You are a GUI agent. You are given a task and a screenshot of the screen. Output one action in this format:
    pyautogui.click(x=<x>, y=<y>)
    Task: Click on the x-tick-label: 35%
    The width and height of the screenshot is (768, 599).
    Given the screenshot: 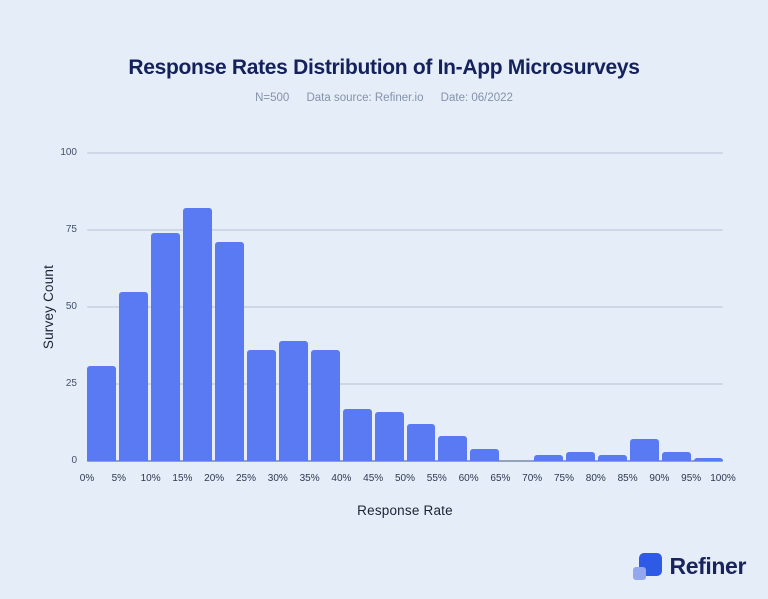 What is the action you would take?
    pyautogui.click(x=309, y=478)
    